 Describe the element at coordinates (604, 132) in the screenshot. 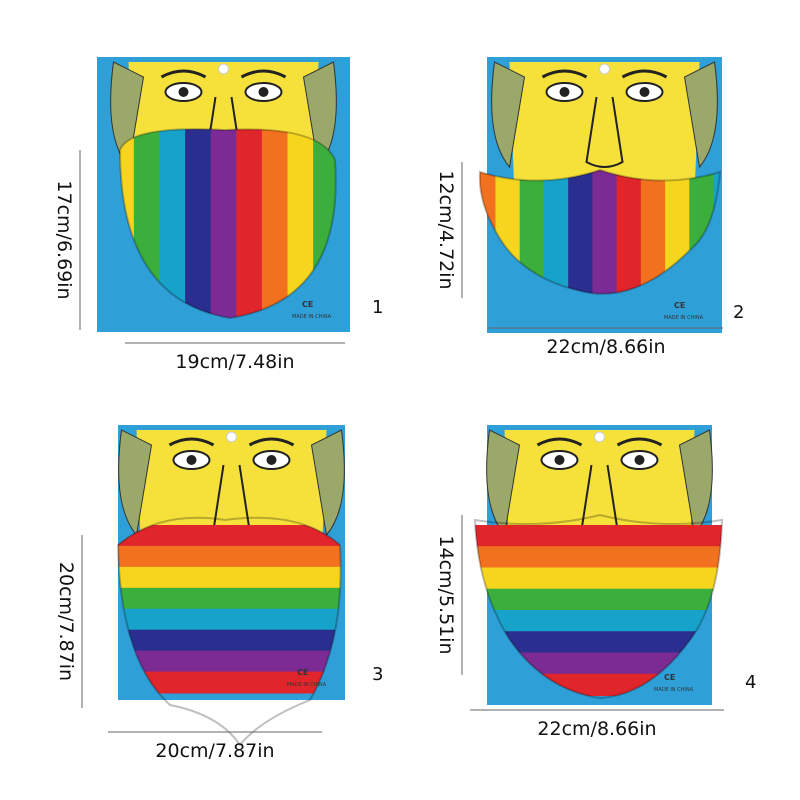

I see `nose` at that location.